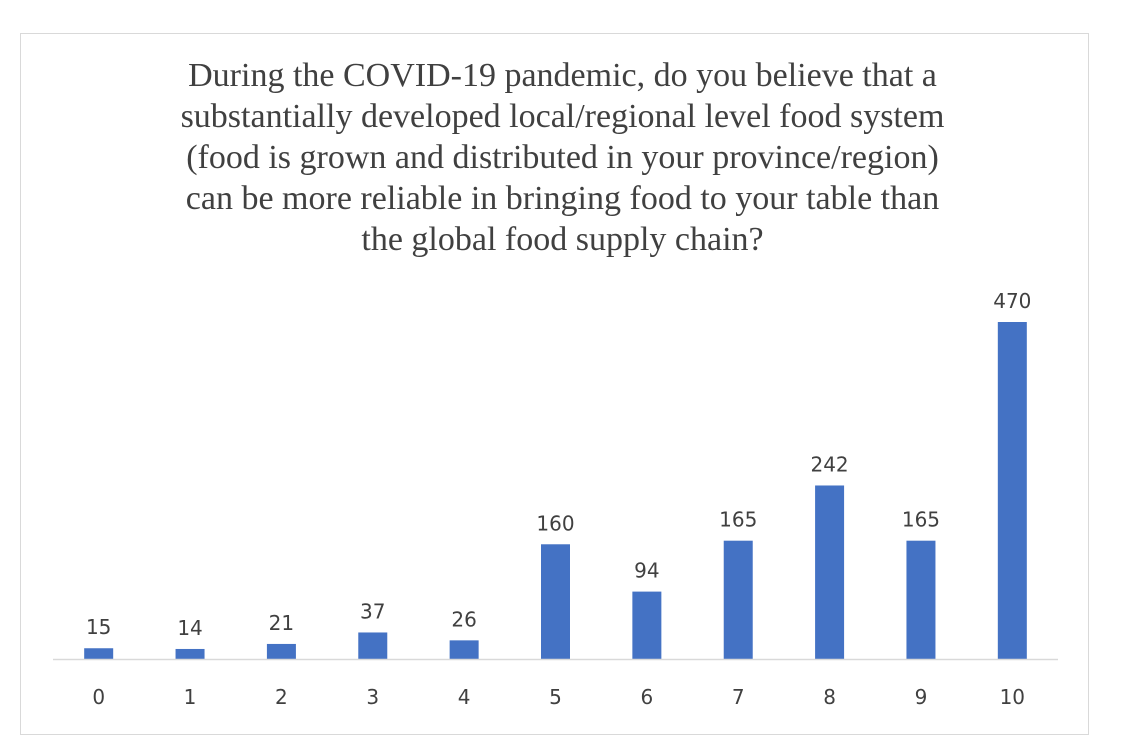  I want to click on x-tick-label-6: 6, so click(646, 697).